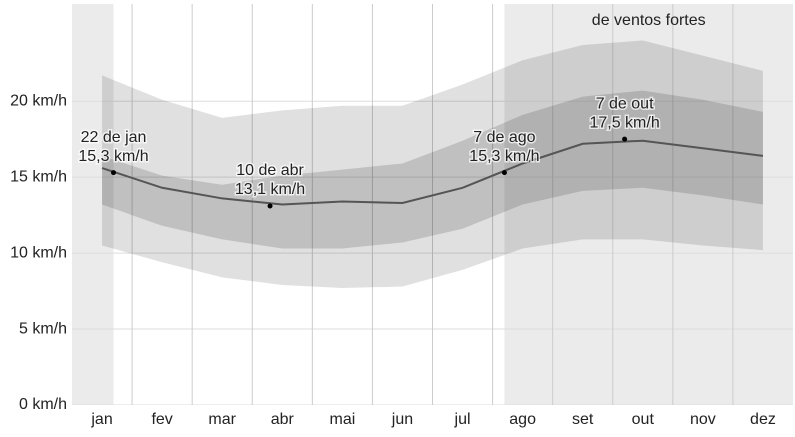 The width and height of the screenshot is (795, 437). What do you see at coordinates (270, 189) in the screenshot?
I see `annotation-value: 13,1 km/h` at bounding box center [270, 189].